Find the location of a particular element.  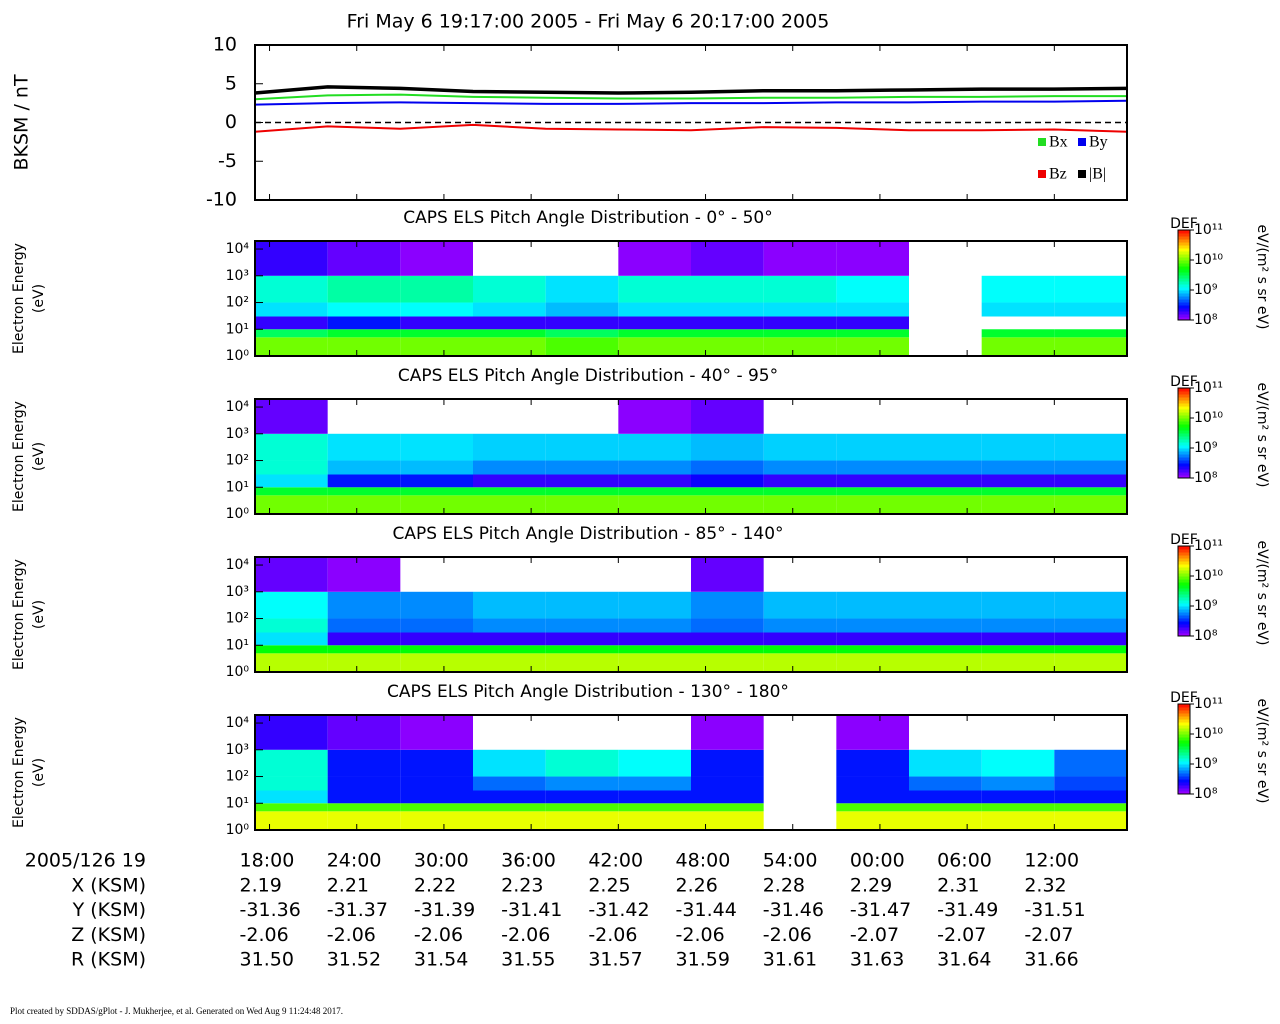

legend-swatch is located at coordinates (1082, 142).